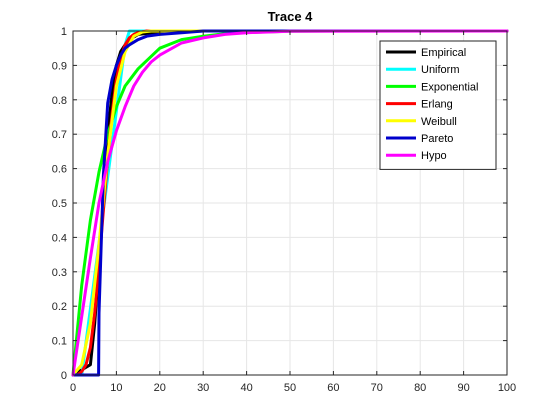 The width and height of the screenshot is (560, 420). I want to click on x-tick-label: 60, so click(333, 388).